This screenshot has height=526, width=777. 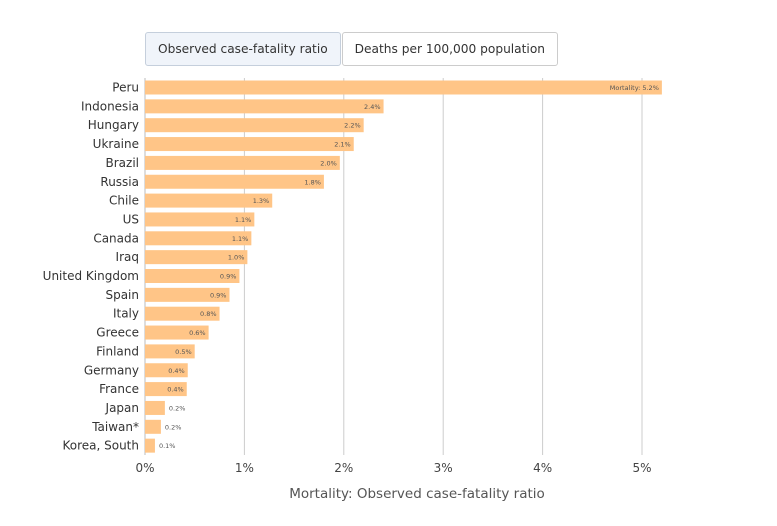 What do you see at coordinates (117, 333) in the screenshot?
I see `category-label: Greece` at bounding box center [117, 333].